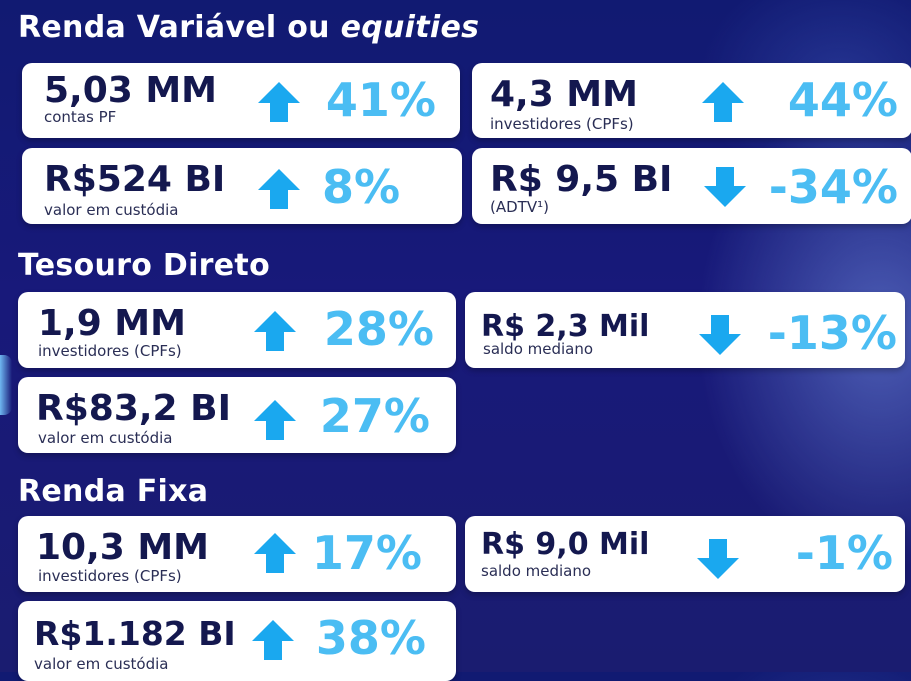 Image resolution: width=911 pixels, height=681 pixels. Describe the element at coordinates (80, 117) in the screenshot. I see `metric-label: contas PF` at that location.